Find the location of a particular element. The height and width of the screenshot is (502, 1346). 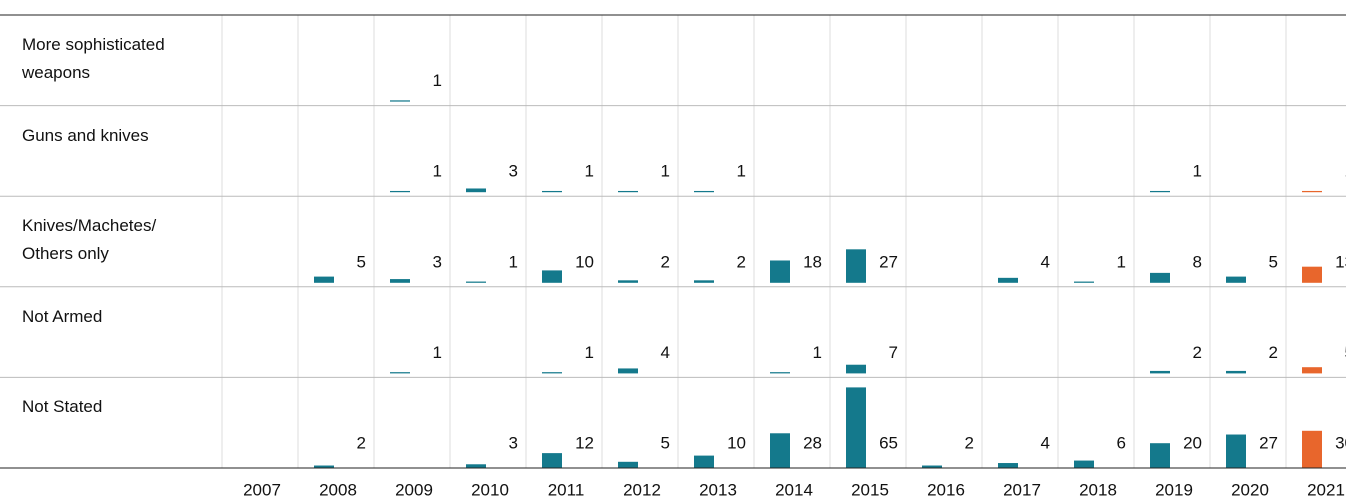

row-label: Not Stated is located at coordinates (62, 407).